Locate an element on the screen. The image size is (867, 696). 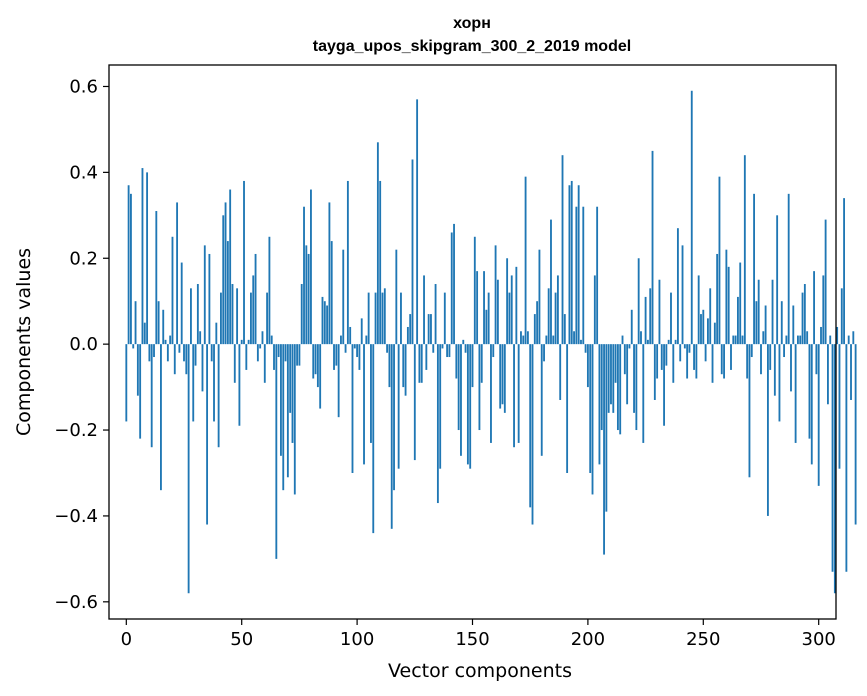
x-tick-label: 250 is located at coordinates (703, 639).